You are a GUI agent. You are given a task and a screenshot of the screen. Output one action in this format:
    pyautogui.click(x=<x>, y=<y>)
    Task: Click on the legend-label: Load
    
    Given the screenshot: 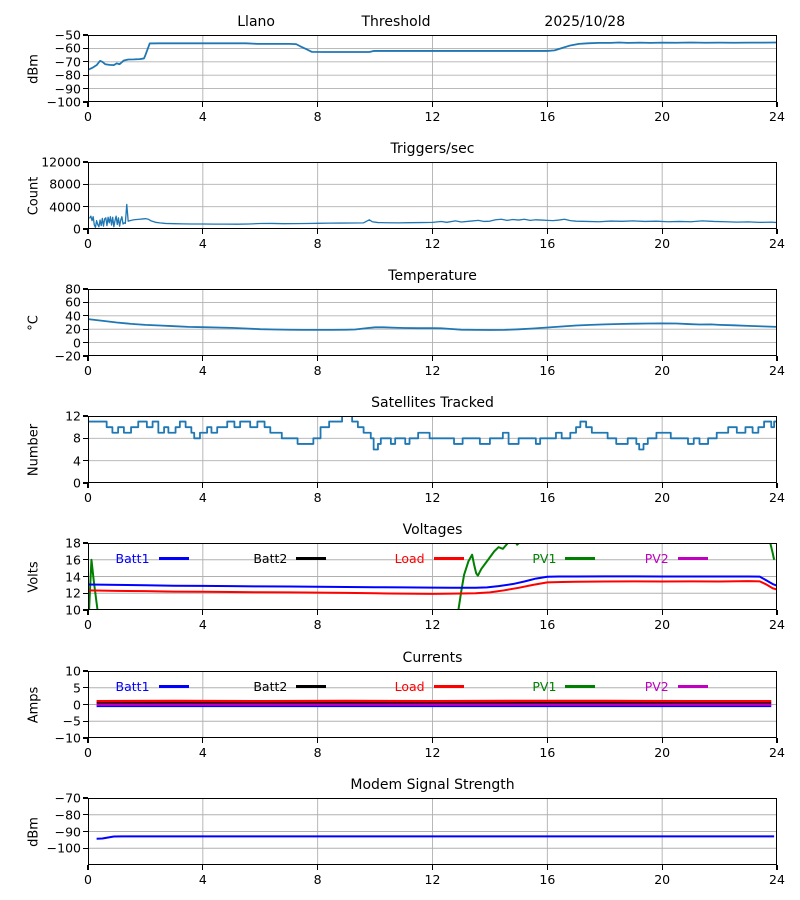 What is the action you would take?
    pyautogui.click(x=409, y=686)
    